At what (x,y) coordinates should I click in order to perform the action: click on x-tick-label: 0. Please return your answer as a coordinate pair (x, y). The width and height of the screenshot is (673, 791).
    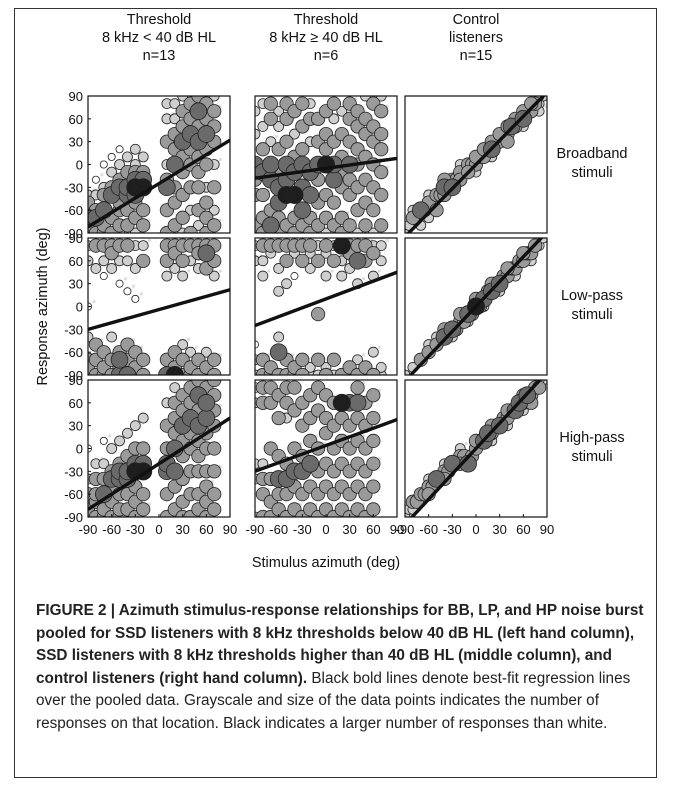
    Looking at the image, I should click on (475, 529).